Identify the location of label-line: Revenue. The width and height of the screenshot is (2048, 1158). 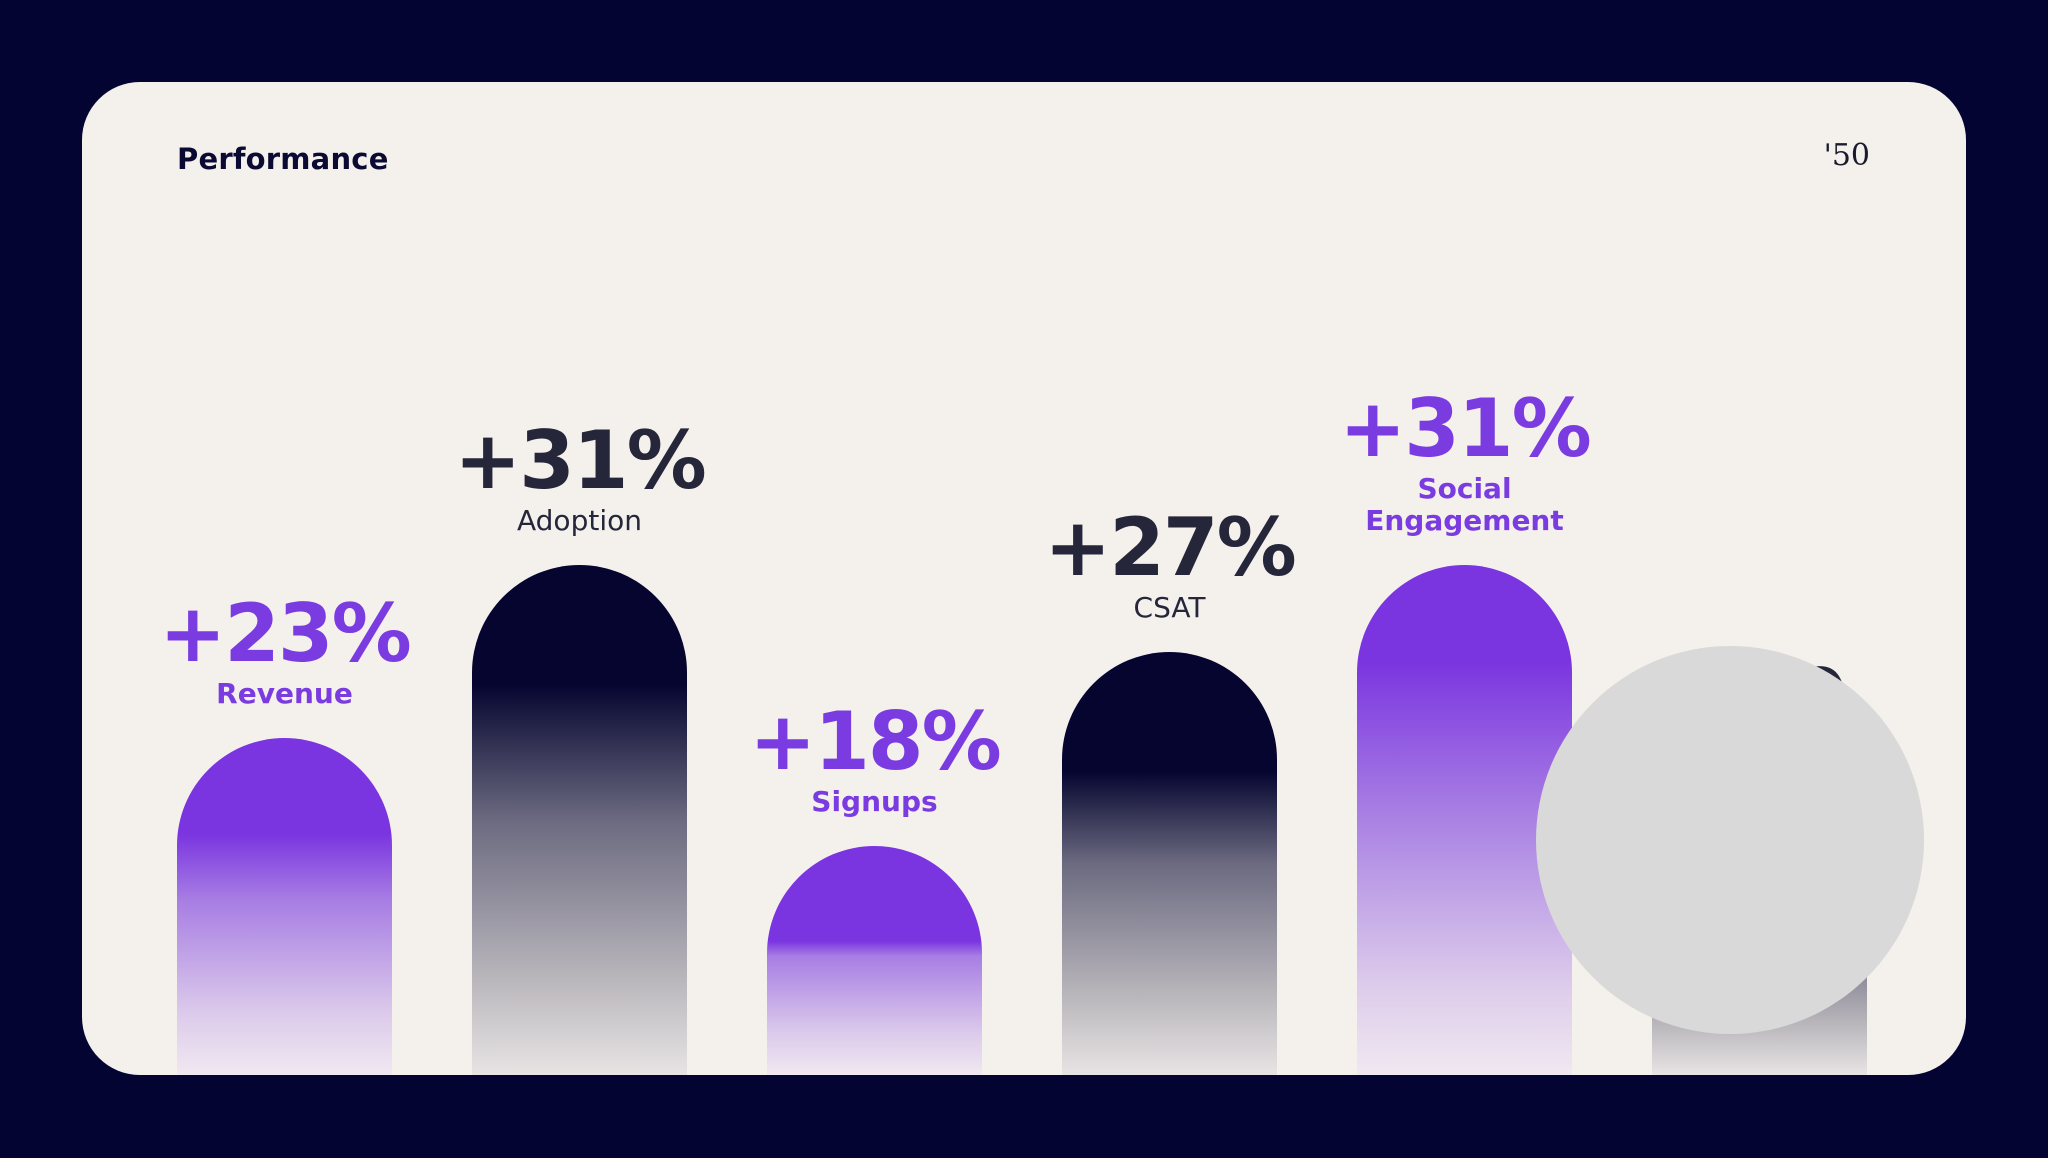
(284, 693).